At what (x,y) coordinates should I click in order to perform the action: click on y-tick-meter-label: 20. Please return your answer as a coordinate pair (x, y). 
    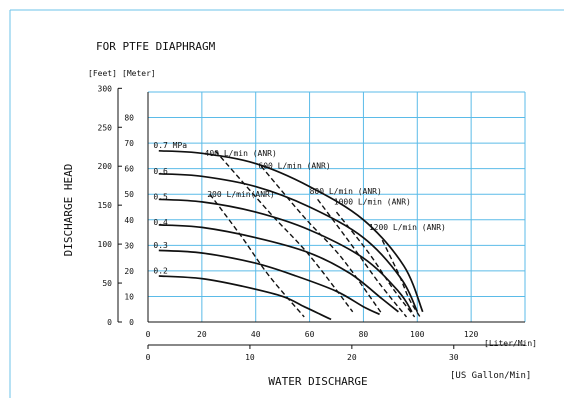
    Looking at the image, I should click on (129, 271).